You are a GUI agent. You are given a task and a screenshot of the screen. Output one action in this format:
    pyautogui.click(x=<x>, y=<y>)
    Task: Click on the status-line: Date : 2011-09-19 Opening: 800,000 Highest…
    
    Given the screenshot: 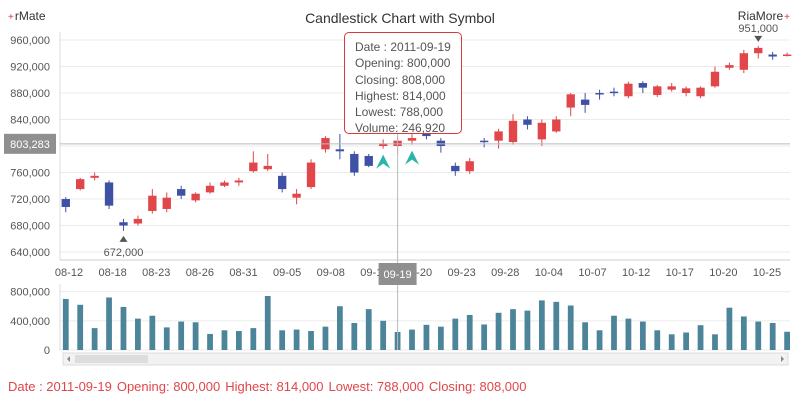 What is the action you would take?
    pyautogui.click(x=270, y=386)
    